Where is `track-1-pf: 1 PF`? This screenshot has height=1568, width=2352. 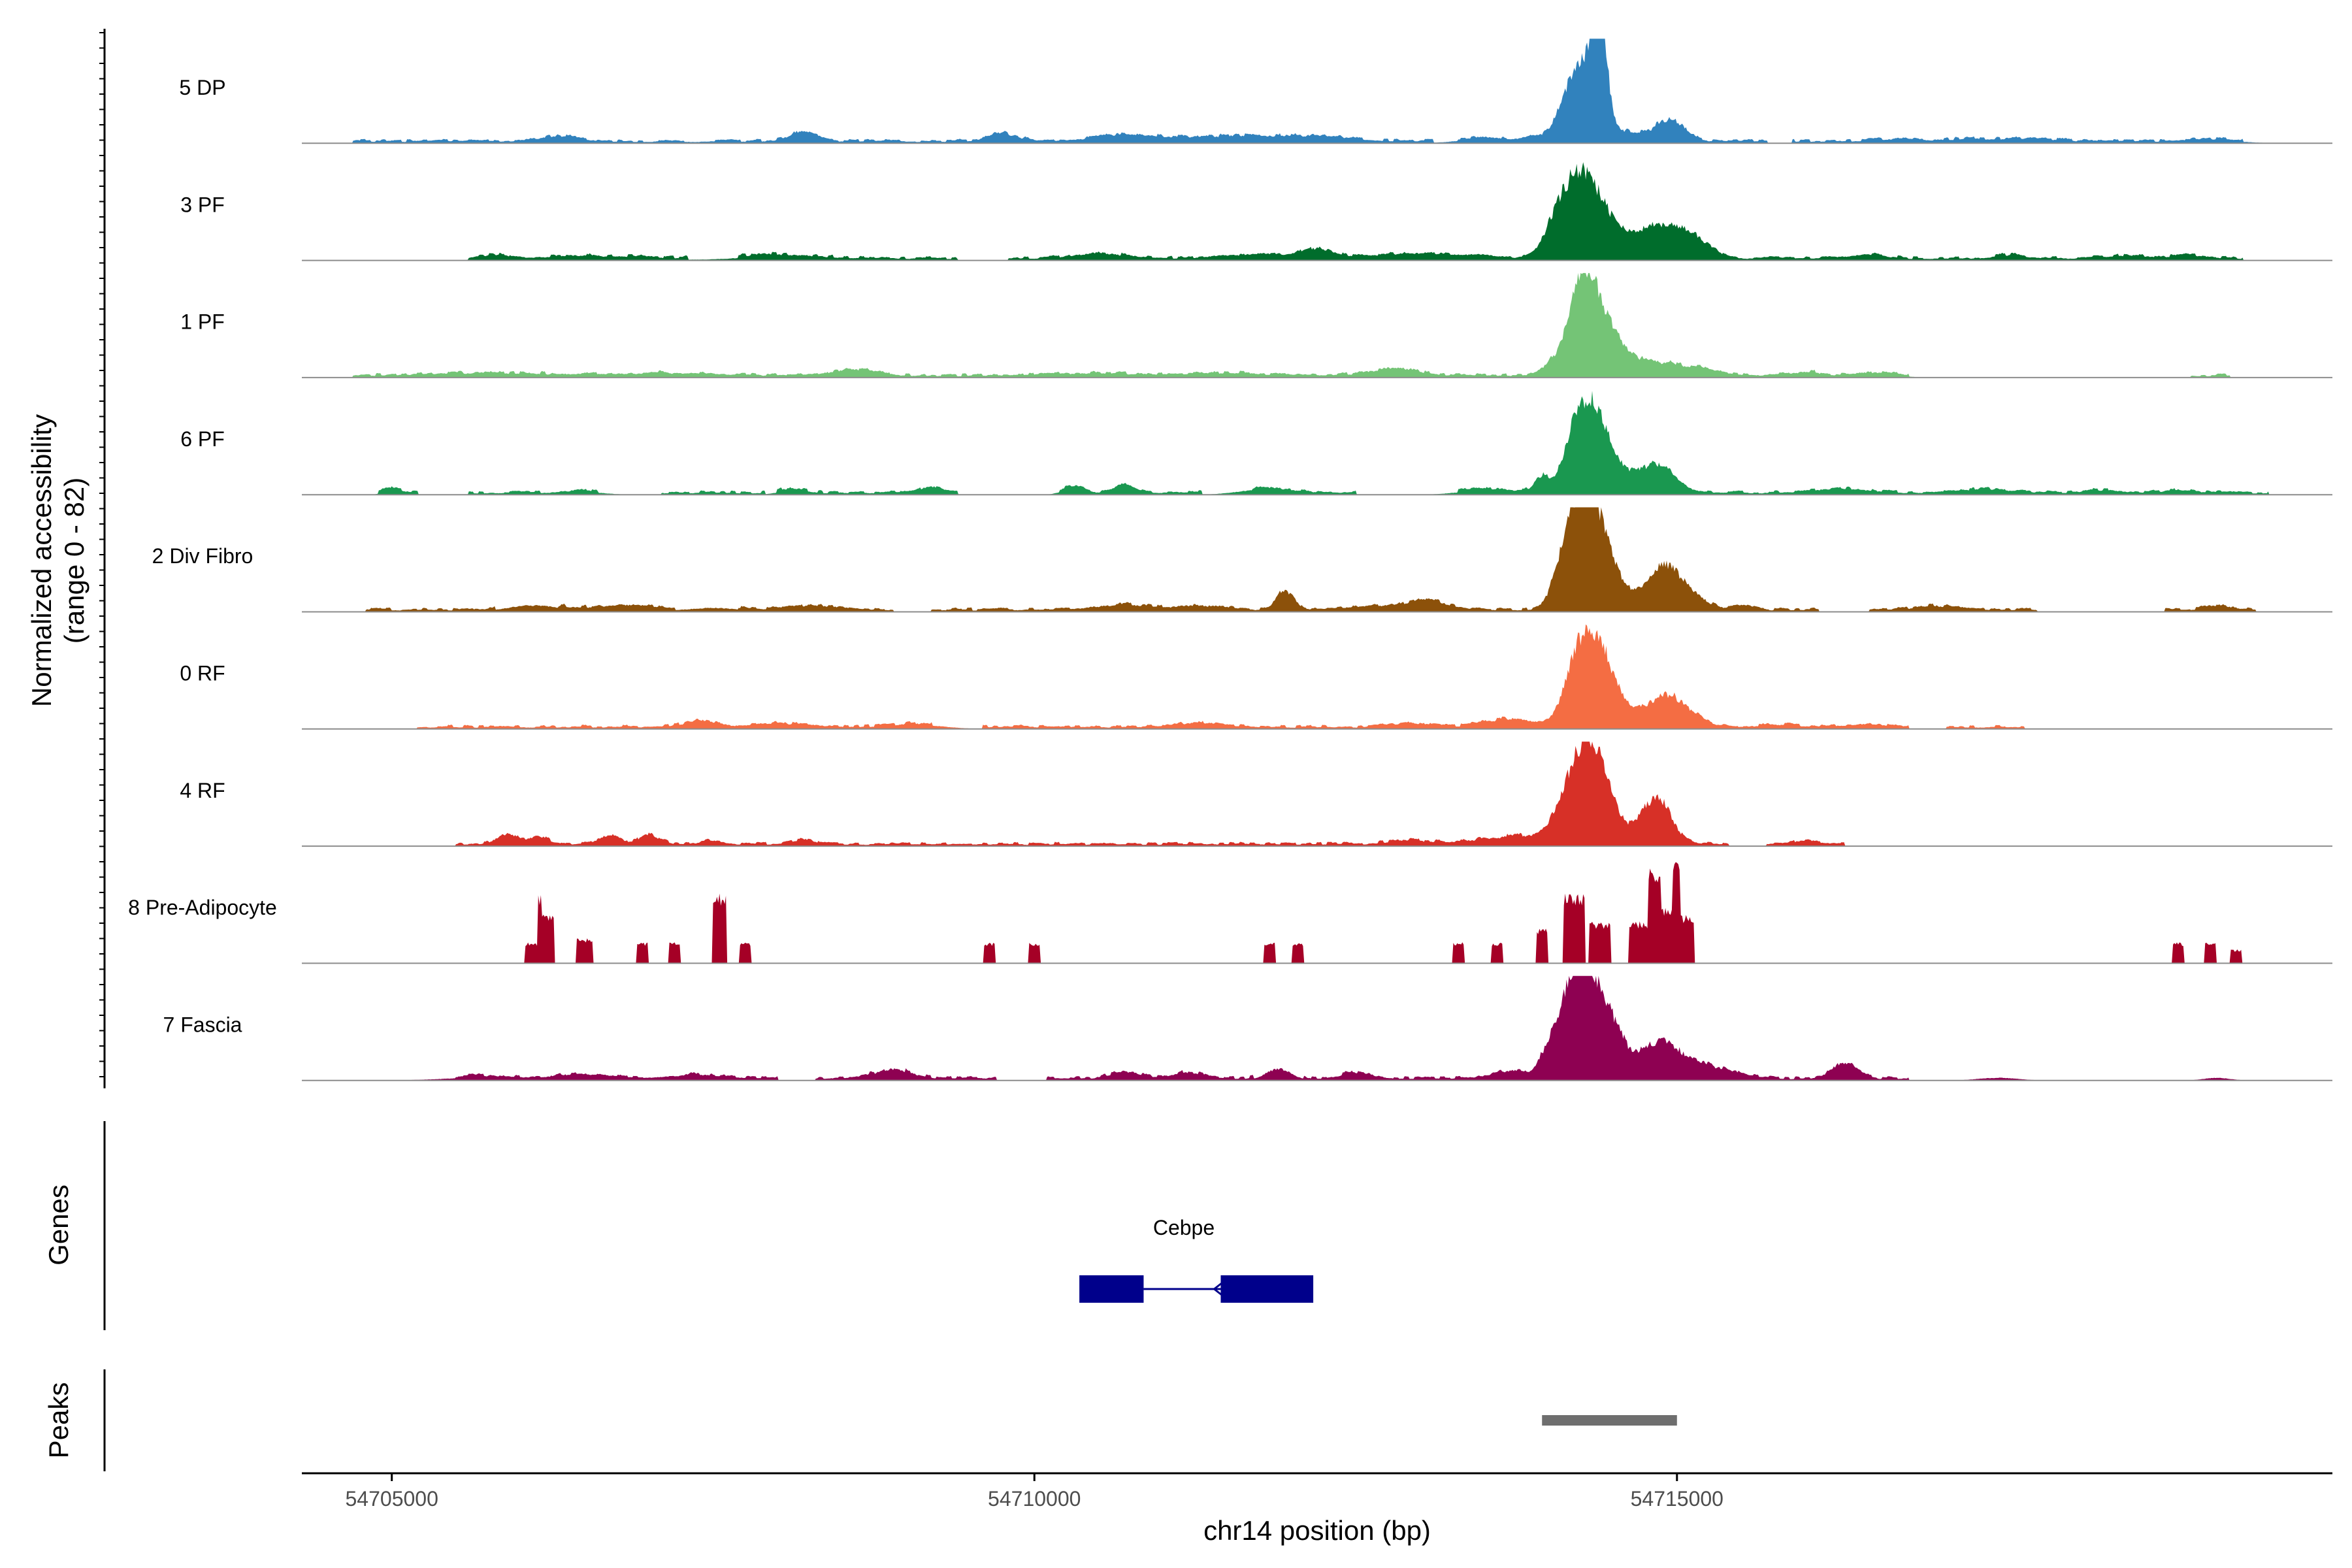 track-1-pf: 1 PF is located at coordinates (1256, 325).